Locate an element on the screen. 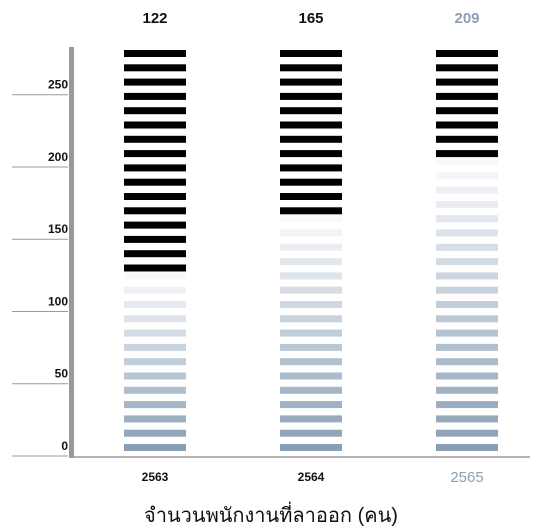 Image resolution: width=542 pixels, height=530 pixels. x-axis-title: จำนวนพนักงานที่ลาออก (คน) is located at coordinates (271, 514).